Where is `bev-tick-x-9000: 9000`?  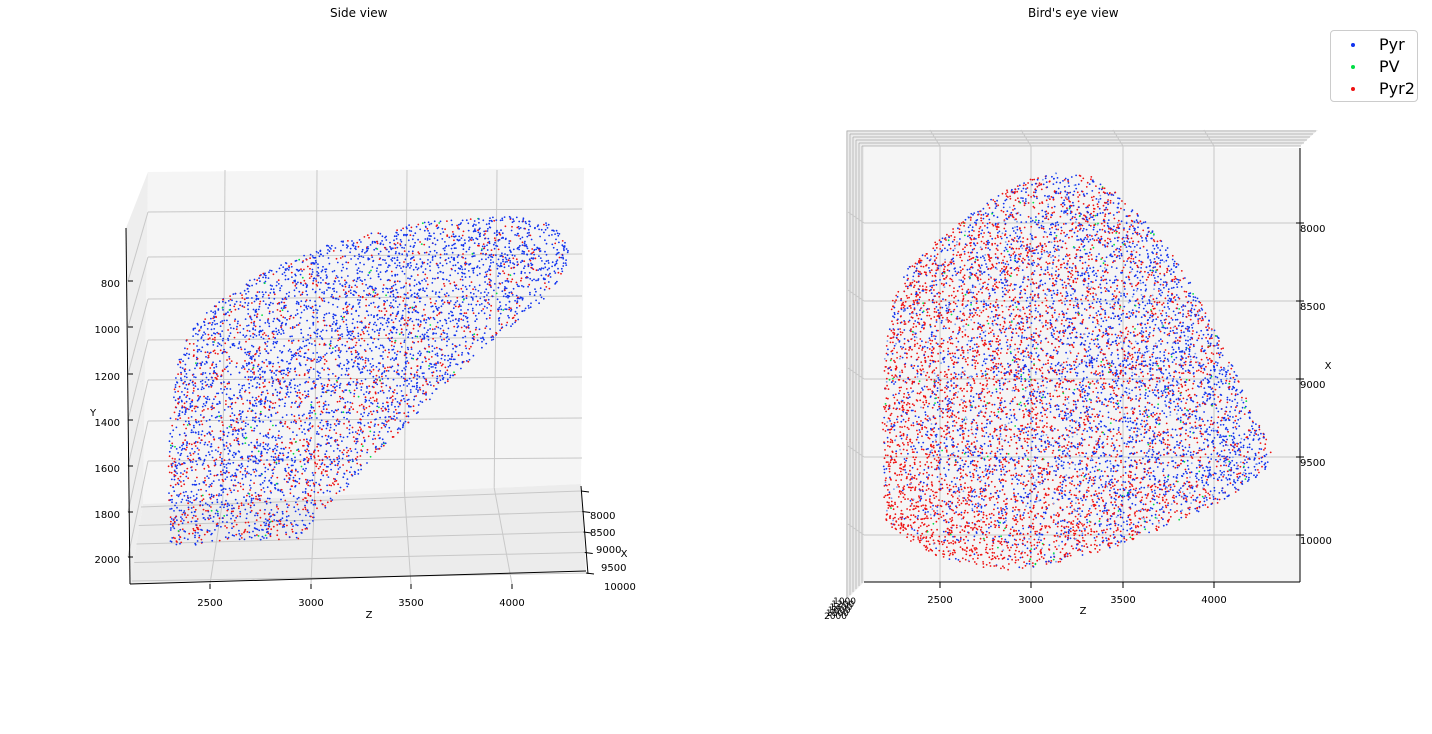 bev-tick-x-9000: 9000 is located at coordinates (1312, 385).